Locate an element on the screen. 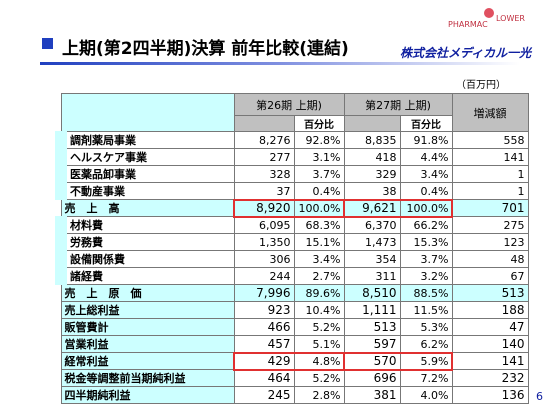 The image size is (560, 420). cell: 37 is located at coordinates (264, 191).